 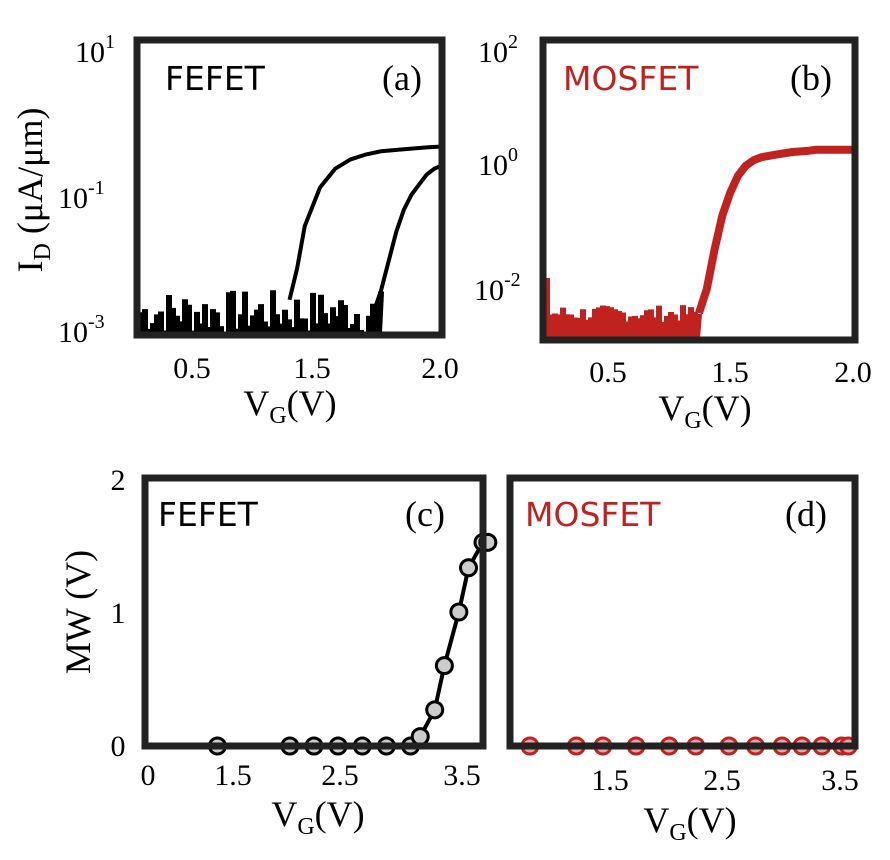 What do you see at coordinates (547, 308) in the screenshot?
I see `panel-b-left-spike` at bounding box center [547, 308].